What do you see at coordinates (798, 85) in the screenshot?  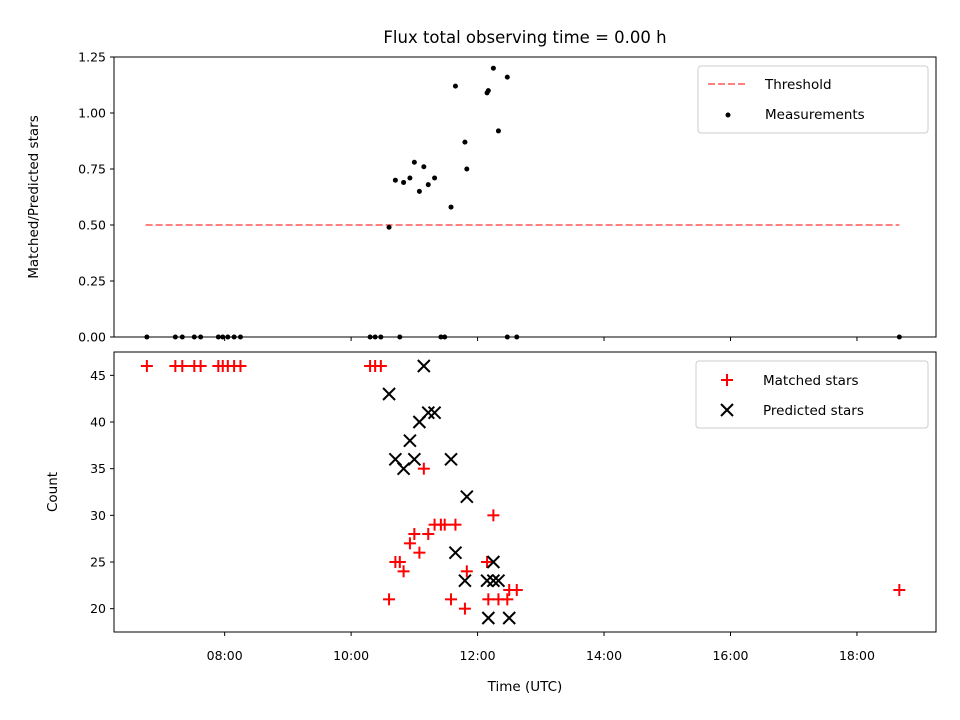 I see `legend-threshold-label: Threshold` at bounding box center [798, 85].